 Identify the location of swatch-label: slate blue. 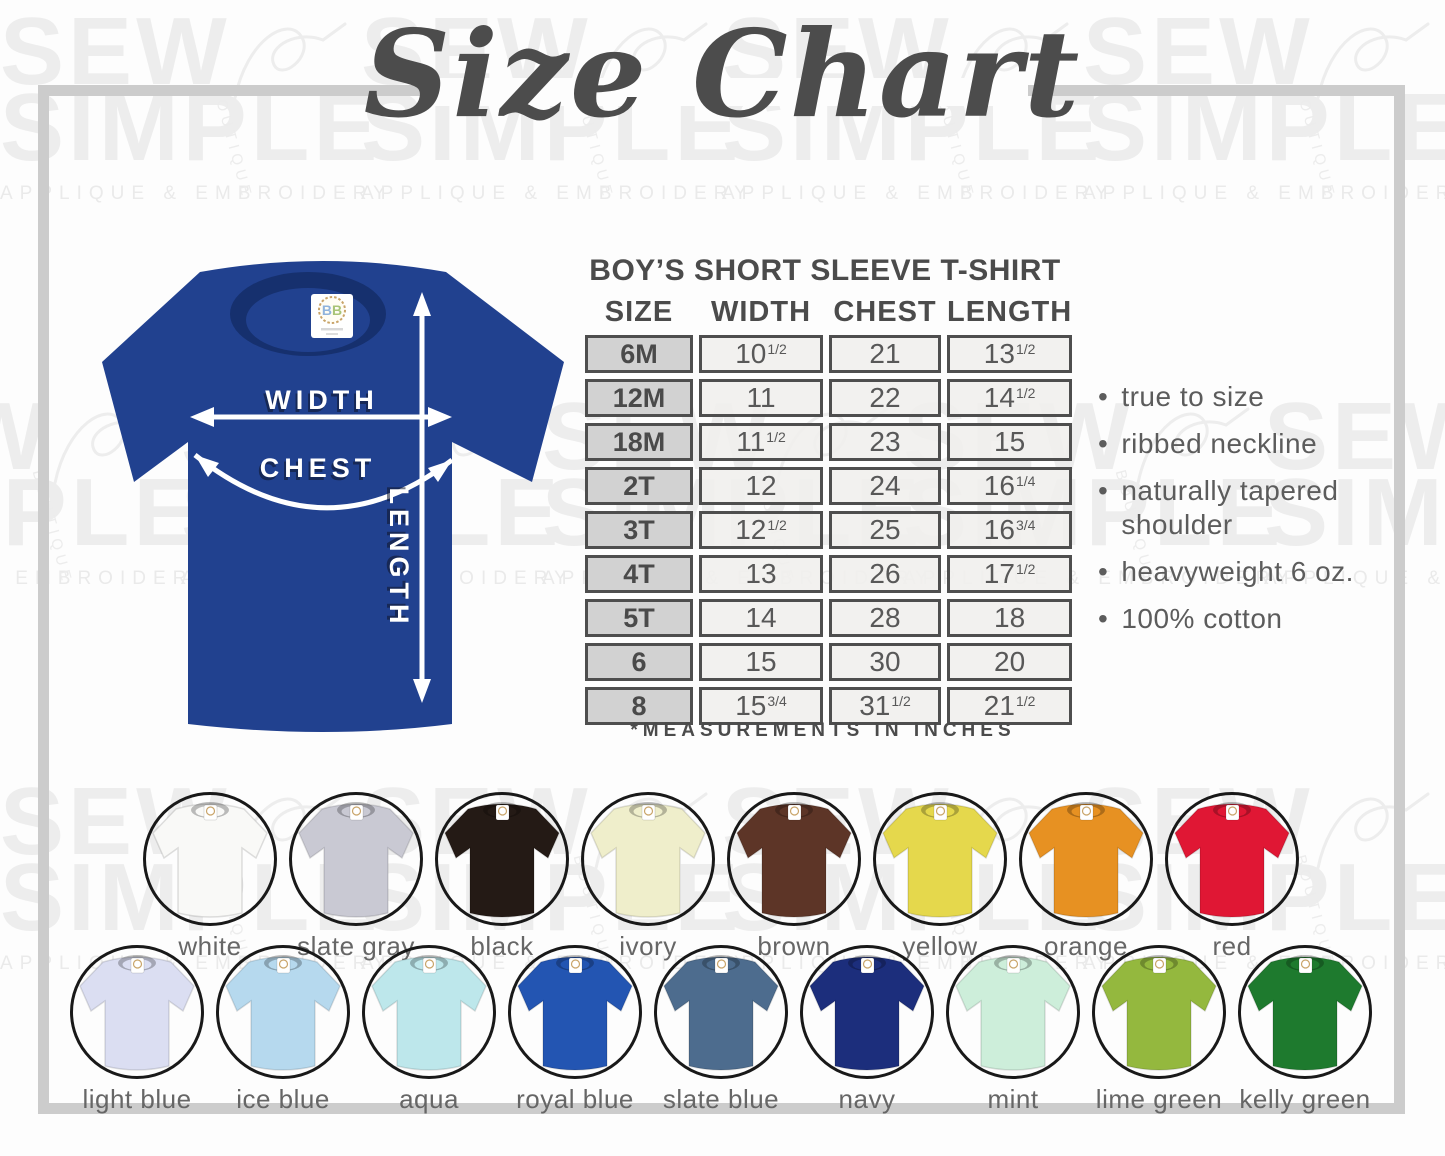
(721, 1099).